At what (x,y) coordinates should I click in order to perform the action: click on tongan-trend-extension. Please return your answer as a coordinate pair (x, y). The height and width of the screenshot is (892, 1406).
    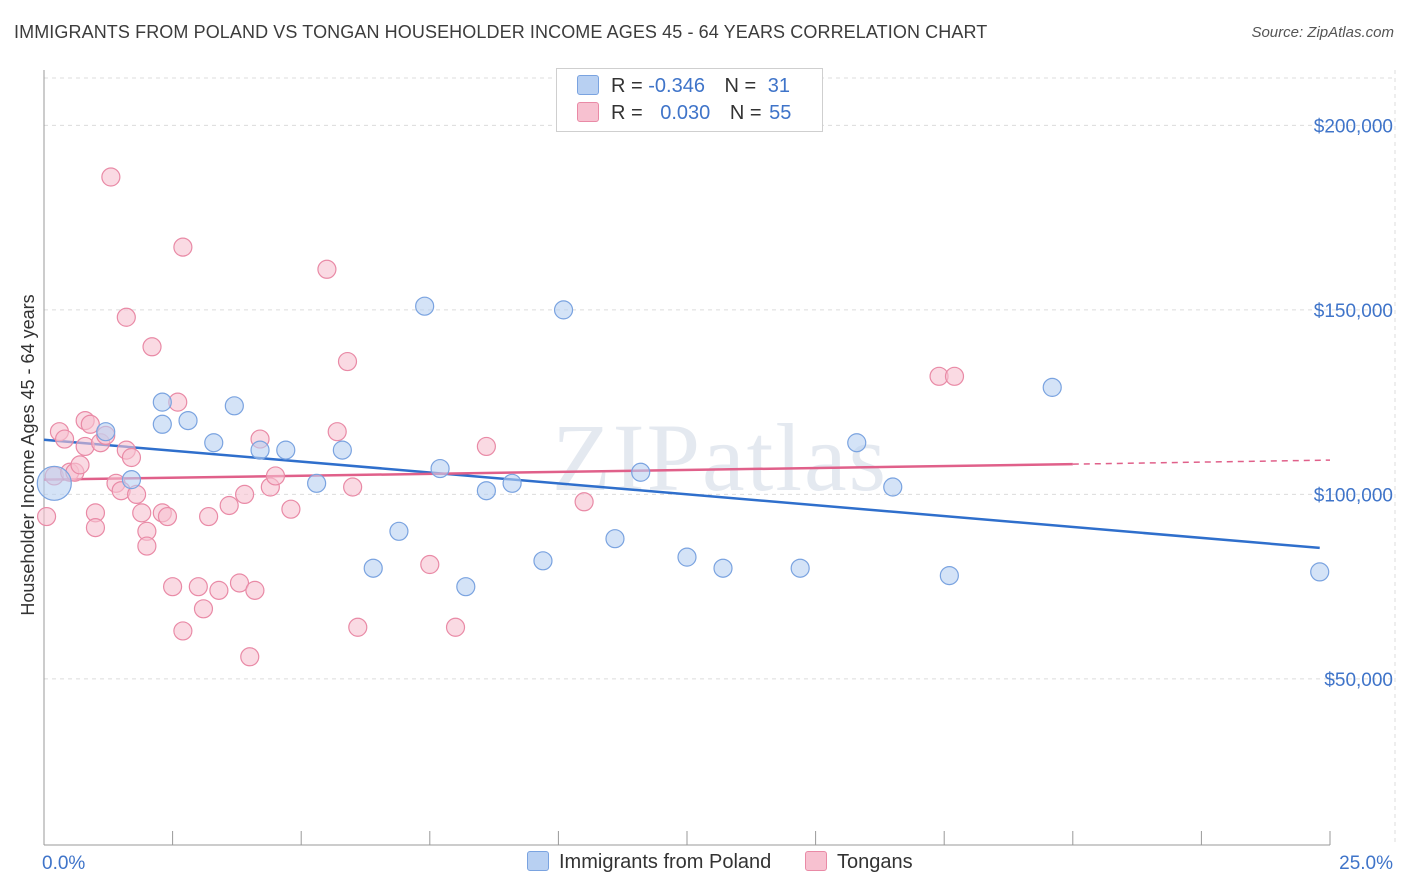
    Looking at the image, I should click on (1201, 462).